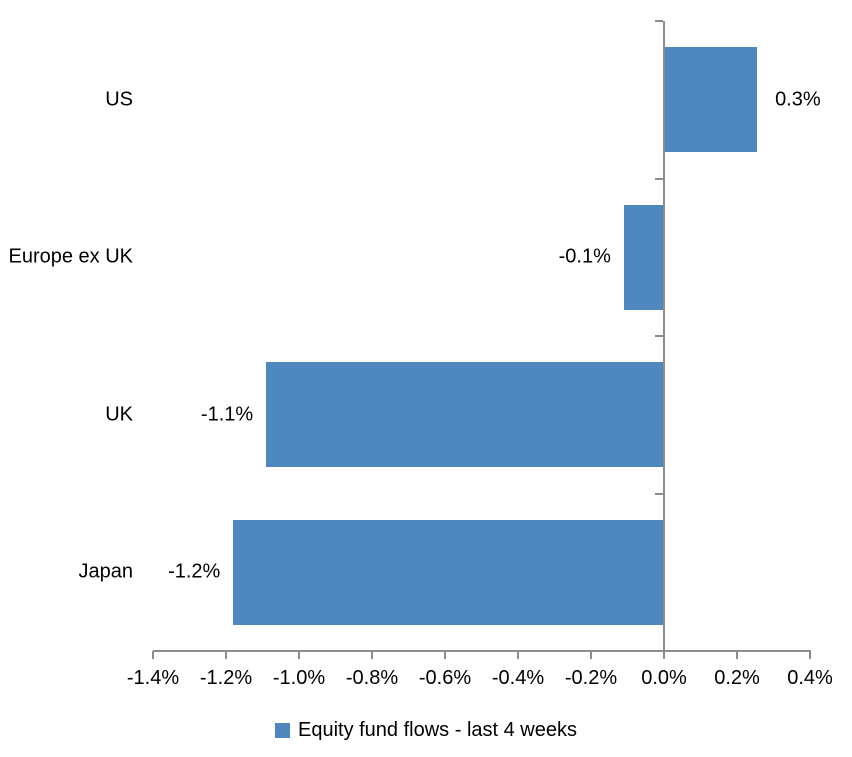 The height and width of the screenshot is (757, 852). Describe the element at coordinates (711, 100) in the screenshot. I see `bar-us` at that location.